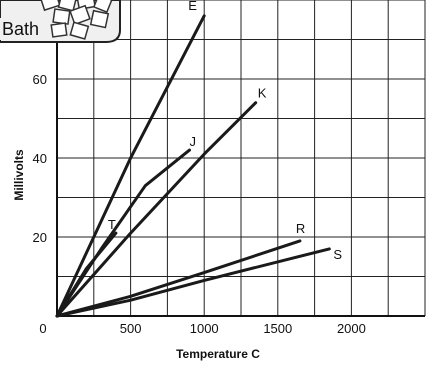 Image resolution: width=430 pixels, height=365 pixels. Describe the element at coordinates (112, 224) in the screenshot. I see `series-label-t: T` at that location.